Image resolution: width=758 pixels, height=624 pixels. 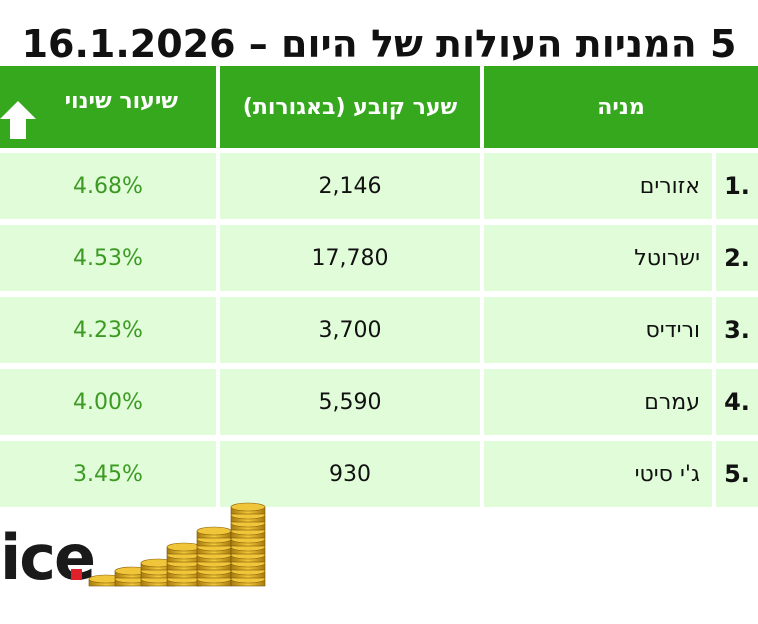 I want to click on header-price: שער קובע (באגורות), so click(x=350, y=107).